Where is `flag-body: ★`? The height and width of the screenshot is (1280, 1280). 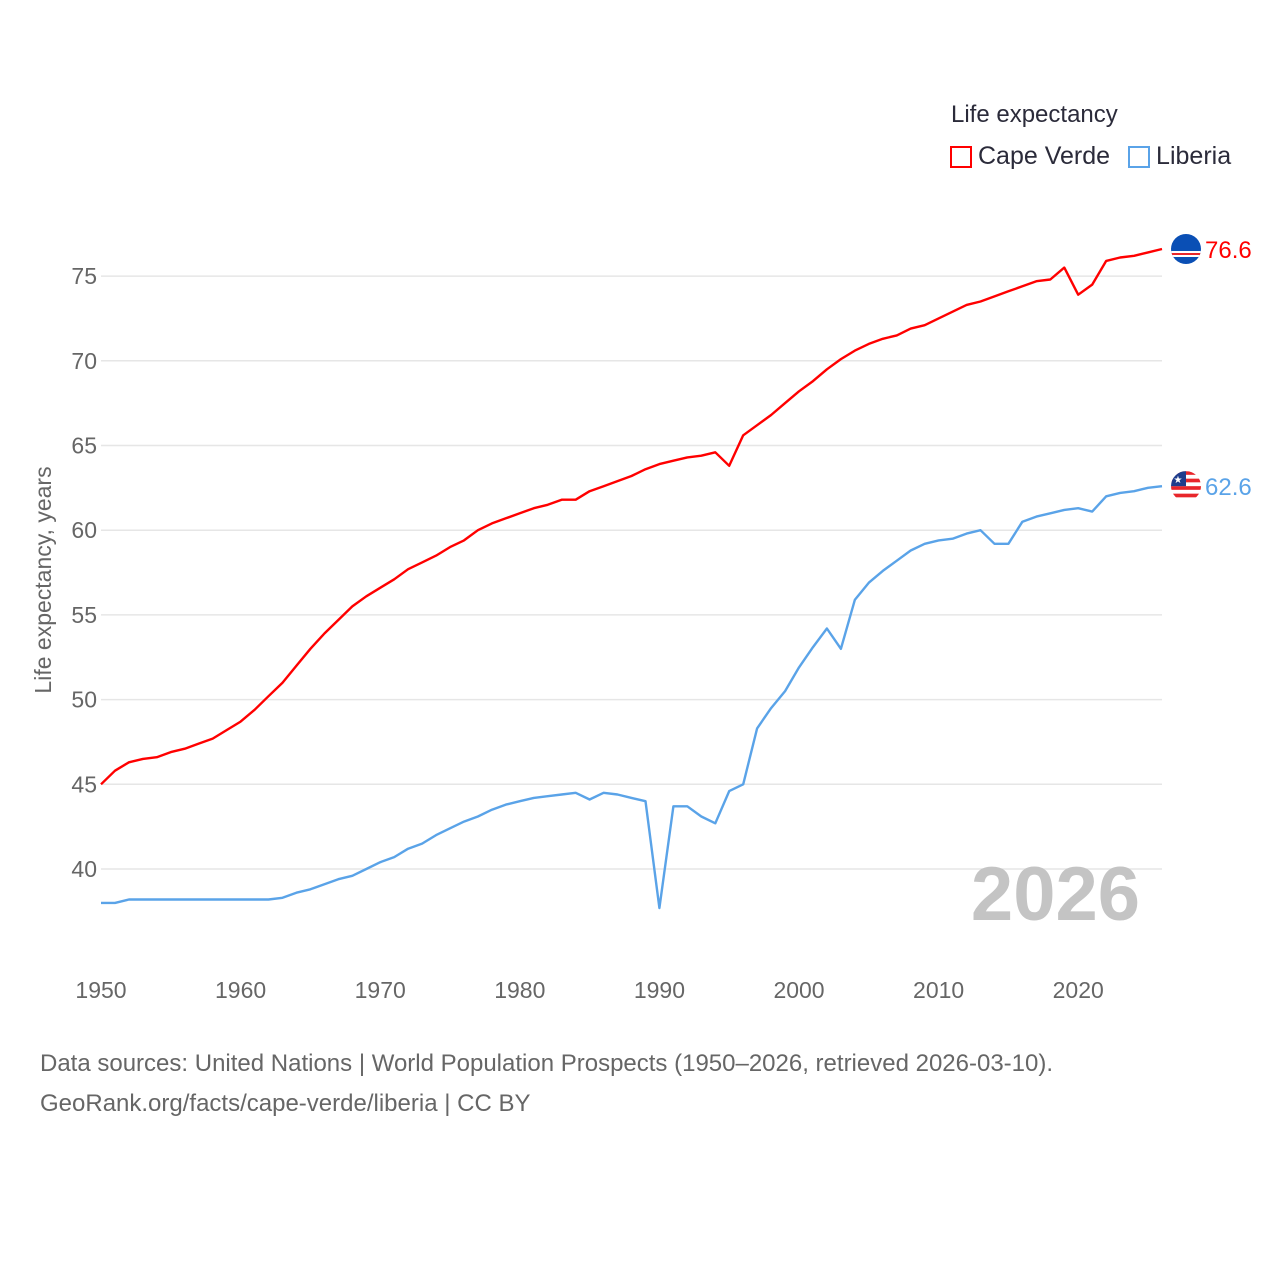 flag-body: ★ is located at coordinates (1186, 486).